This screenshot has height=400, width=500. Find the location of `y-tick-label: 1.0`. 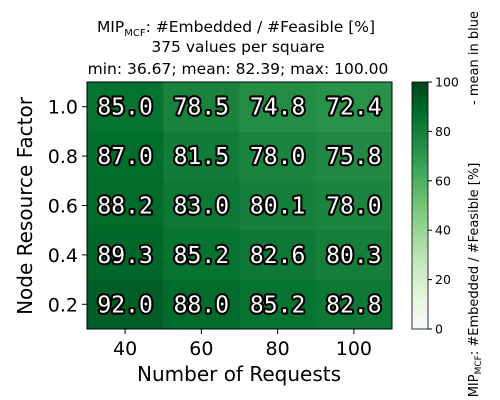

y-tick-label: 1.0 is located at coordinates (63, 108).